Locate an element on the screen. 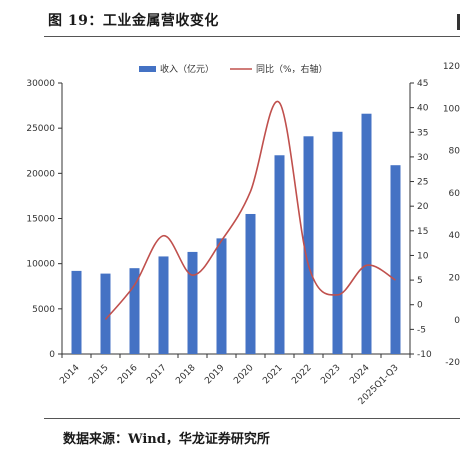 The width and height of the screenshot is (460, 453). neighbor-axis-tick-label: 20 is located at coordinates (454, 279).